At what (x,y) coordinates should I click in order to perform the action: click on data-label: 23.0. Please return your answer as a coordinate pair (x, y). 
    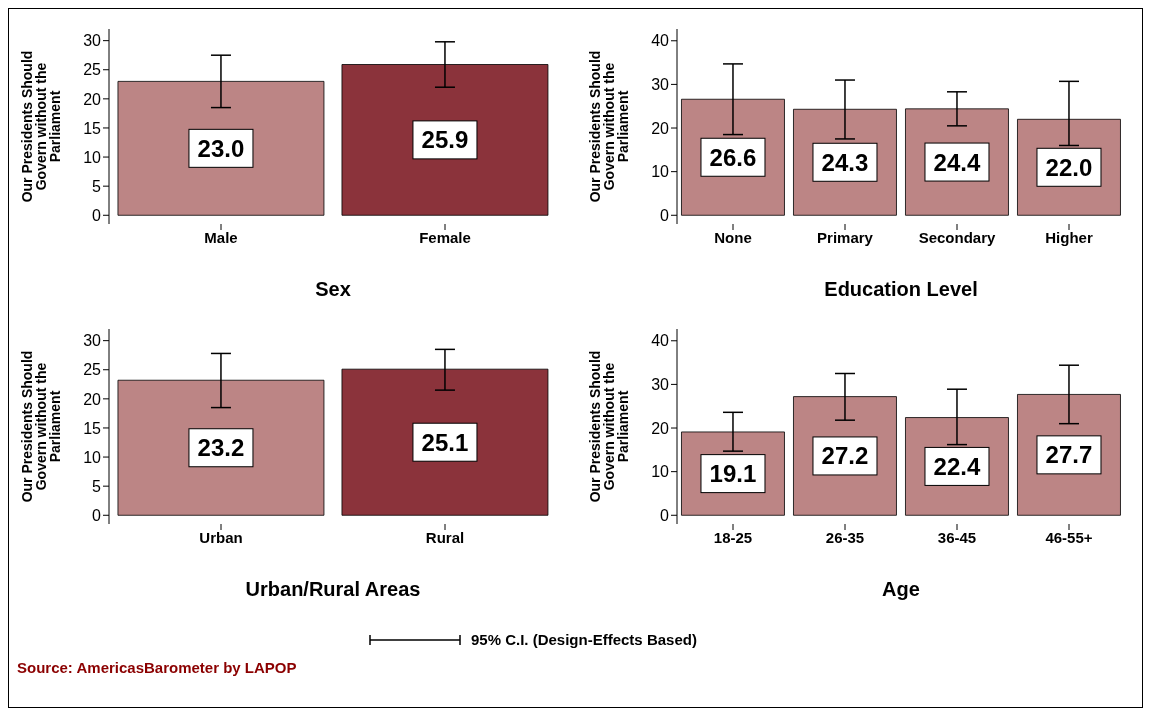
    Looking at the image, I should click on (221, 148).